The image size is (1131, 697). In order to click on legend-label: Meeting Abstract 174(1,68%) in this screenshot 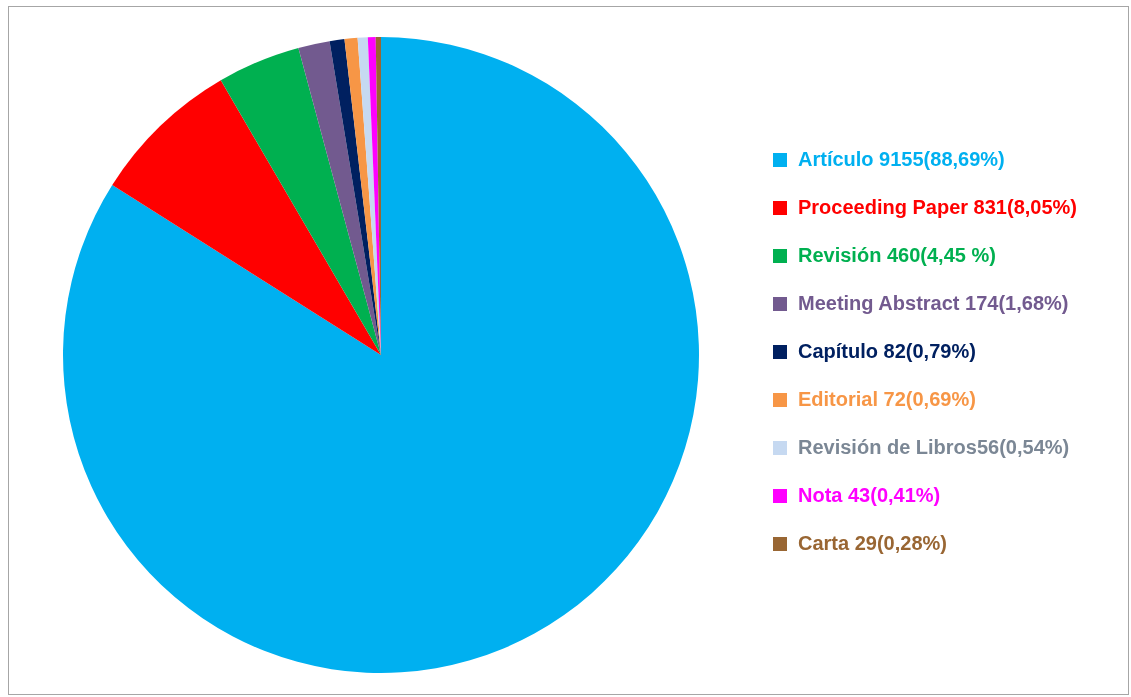, I will do `click(933, 303)`.